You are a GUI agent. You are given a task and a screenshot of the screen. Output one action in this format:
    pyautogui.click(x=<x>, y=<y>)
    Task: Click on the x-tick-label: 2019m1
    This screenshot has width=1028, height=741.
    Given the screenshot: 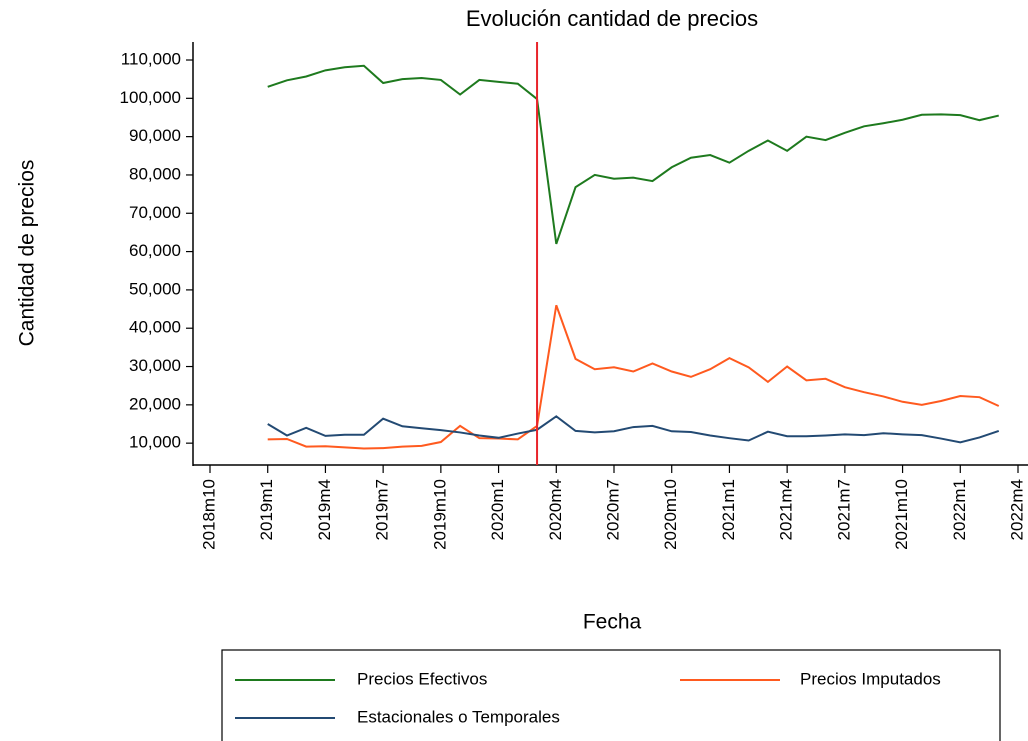 What is the action you would take?
    pyautogui.click(x=266, y=509)
    